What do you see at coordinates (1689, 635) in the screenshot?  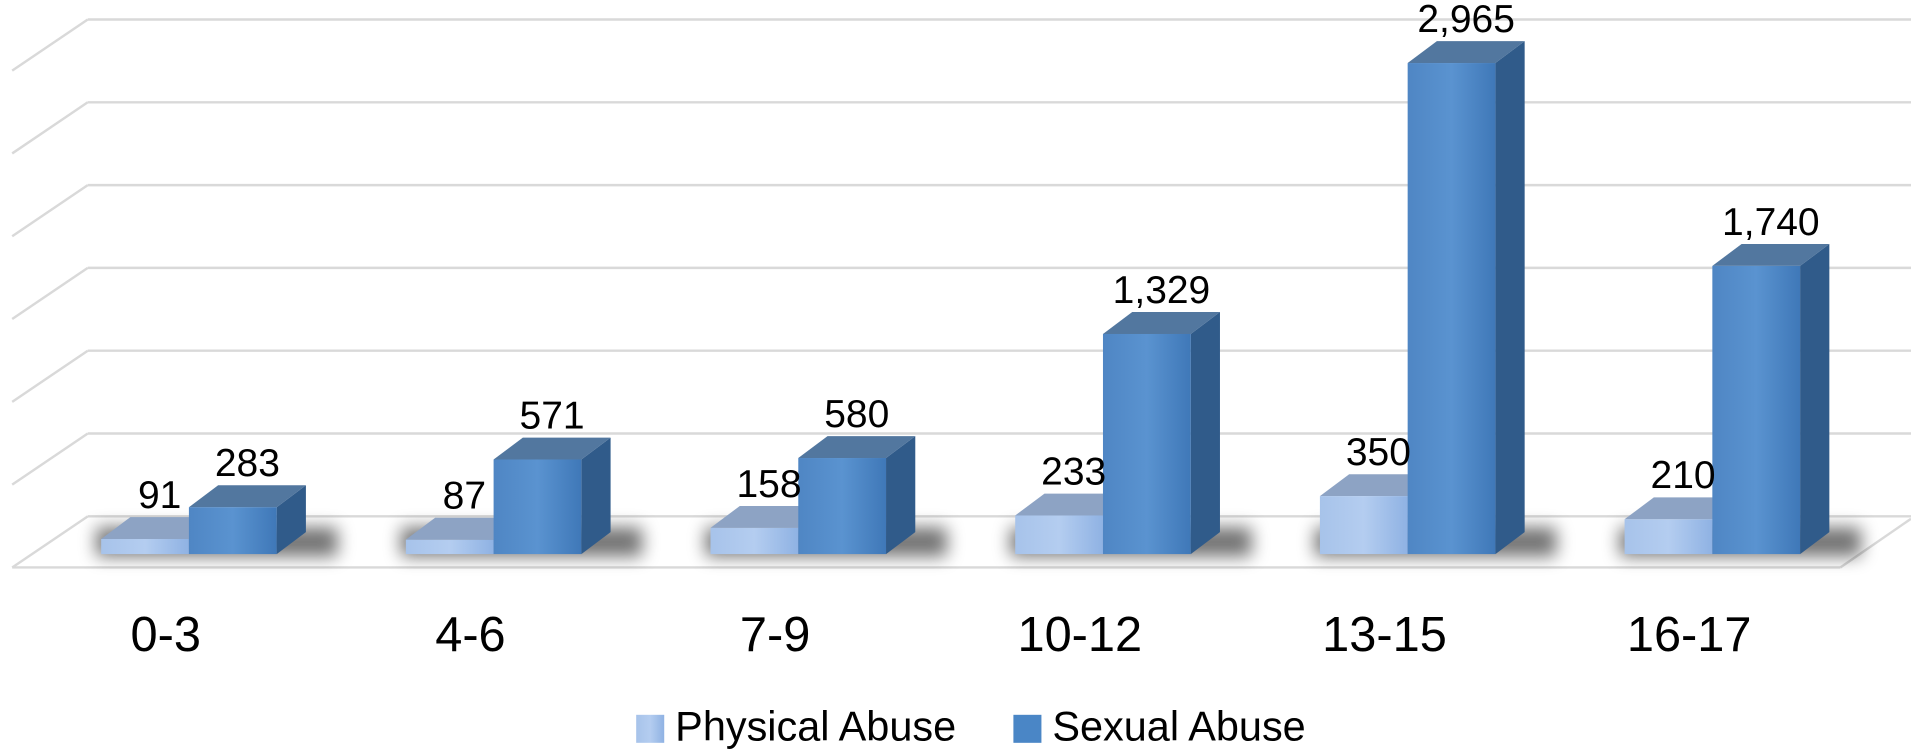 I see `x-tick-label: 16-17` at bounding box center [1689, 635].